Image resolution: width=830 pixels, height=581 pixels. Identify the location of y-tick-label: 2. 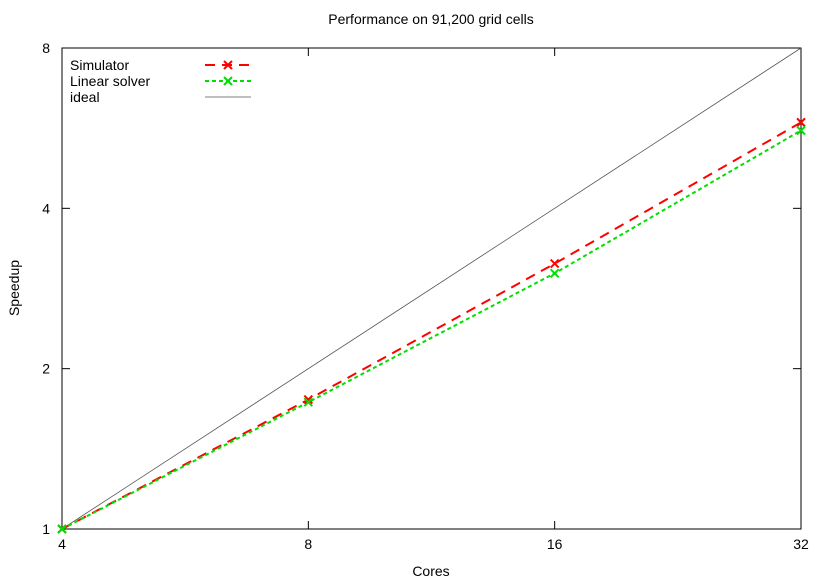
(46, 369).